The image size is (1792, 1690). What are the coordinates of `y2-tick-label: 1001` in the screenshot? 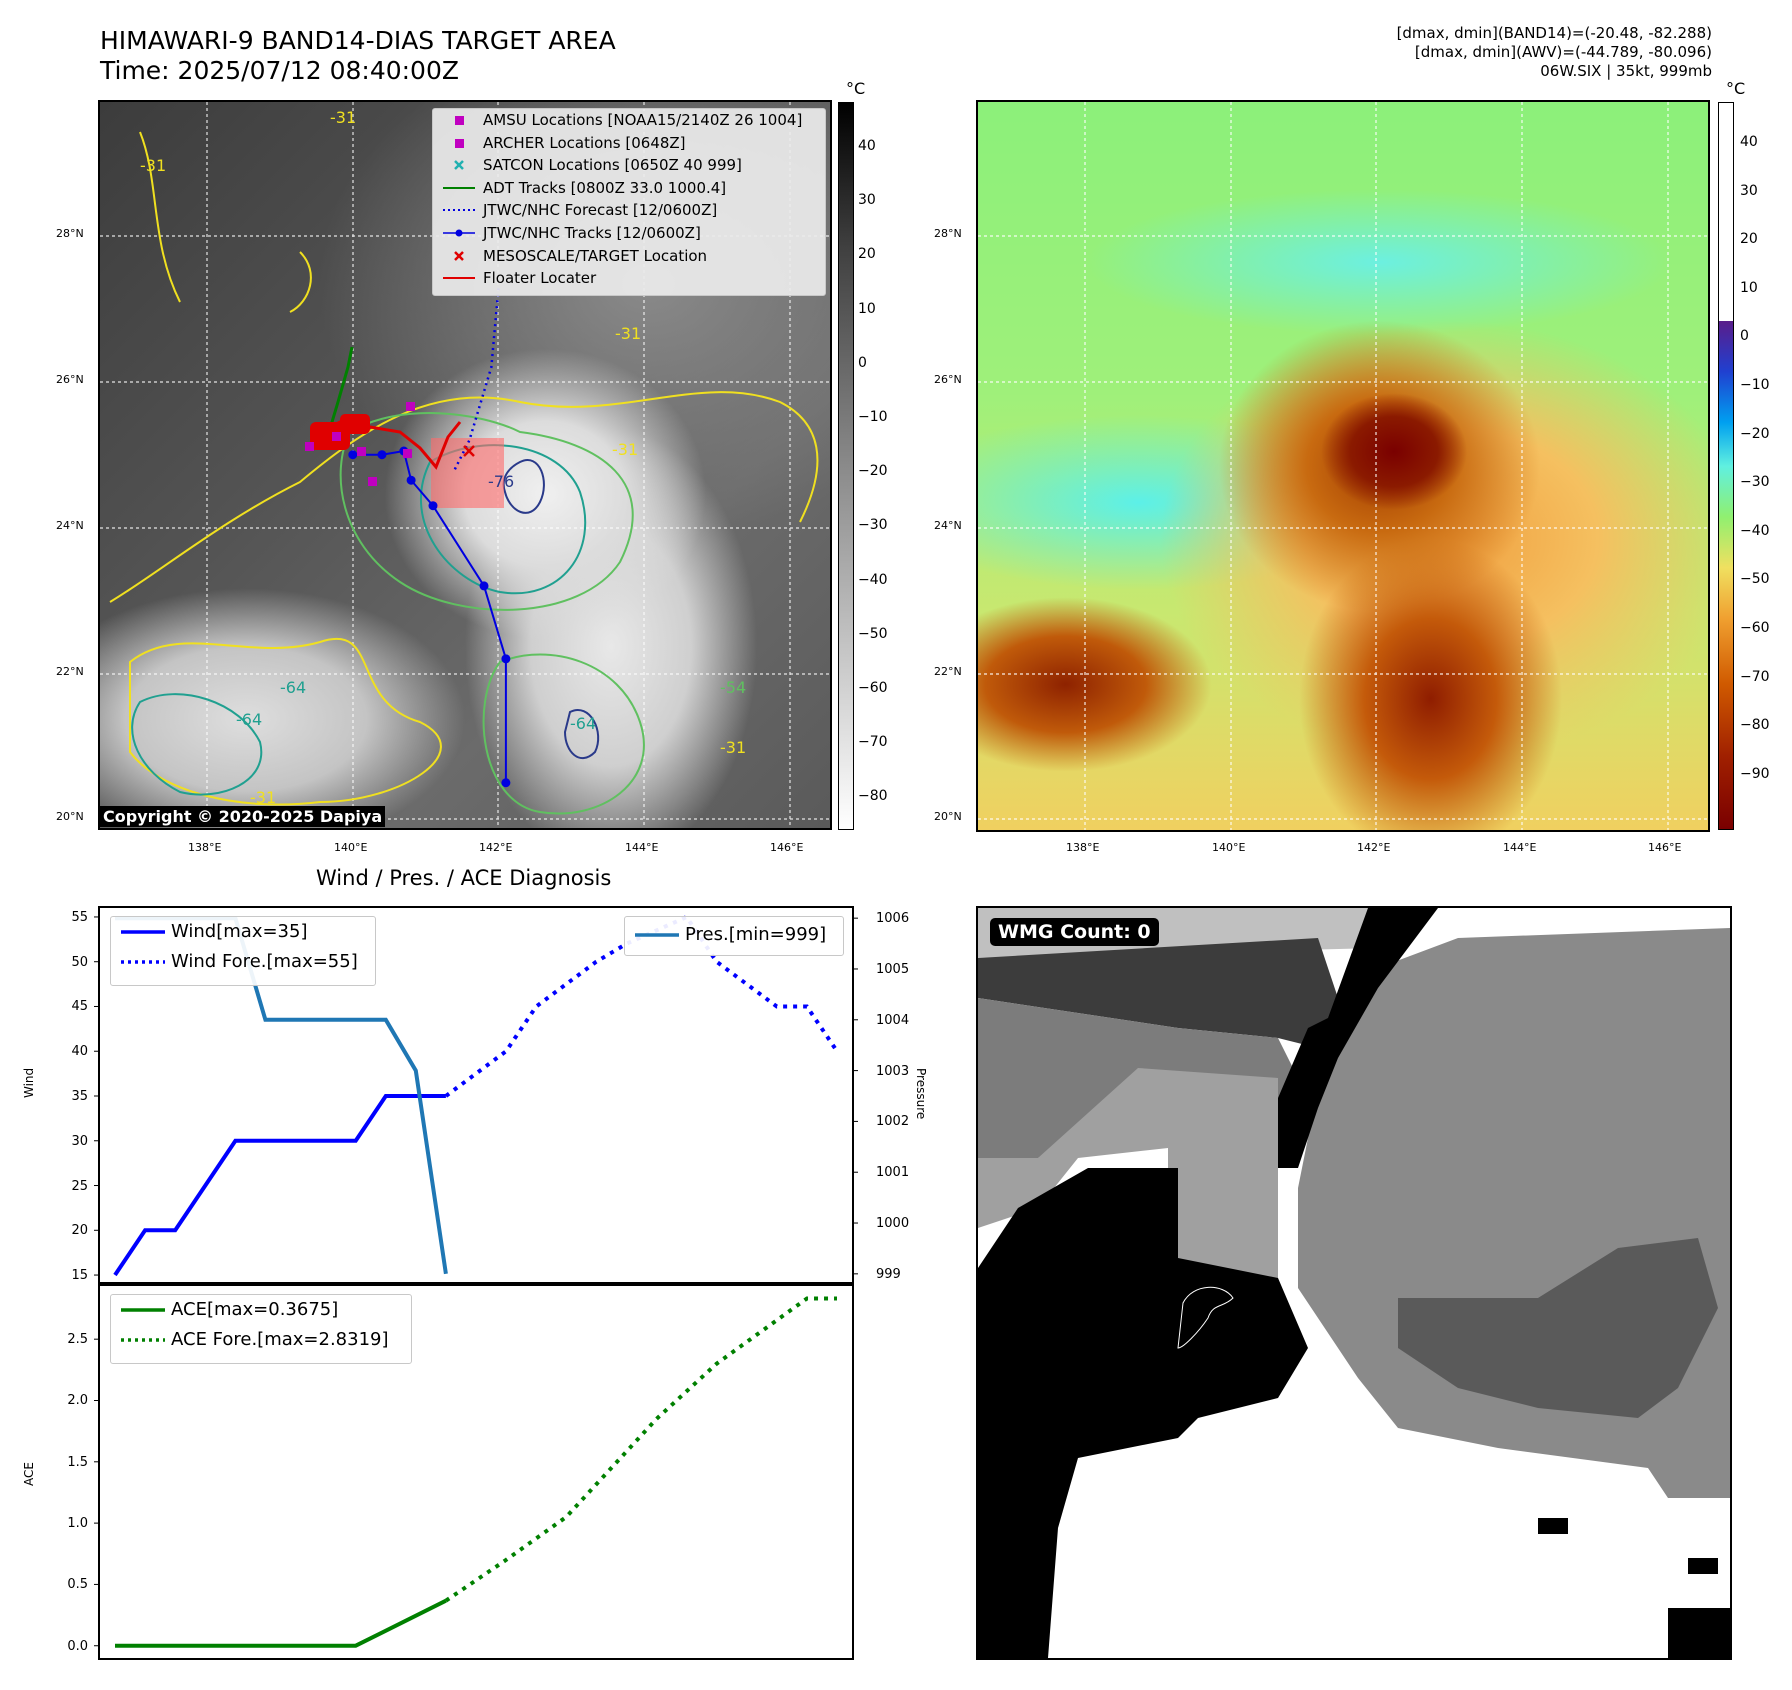 It's located at (893, 1173).